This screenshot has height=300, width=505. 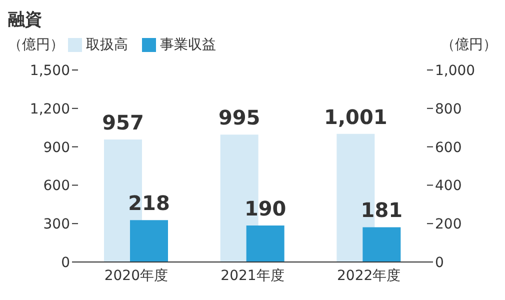 What do you see at coordinates (136, 276) in the screenshot?
I see `x-tick-label: 2020年度` at bounding box center [136, 276].